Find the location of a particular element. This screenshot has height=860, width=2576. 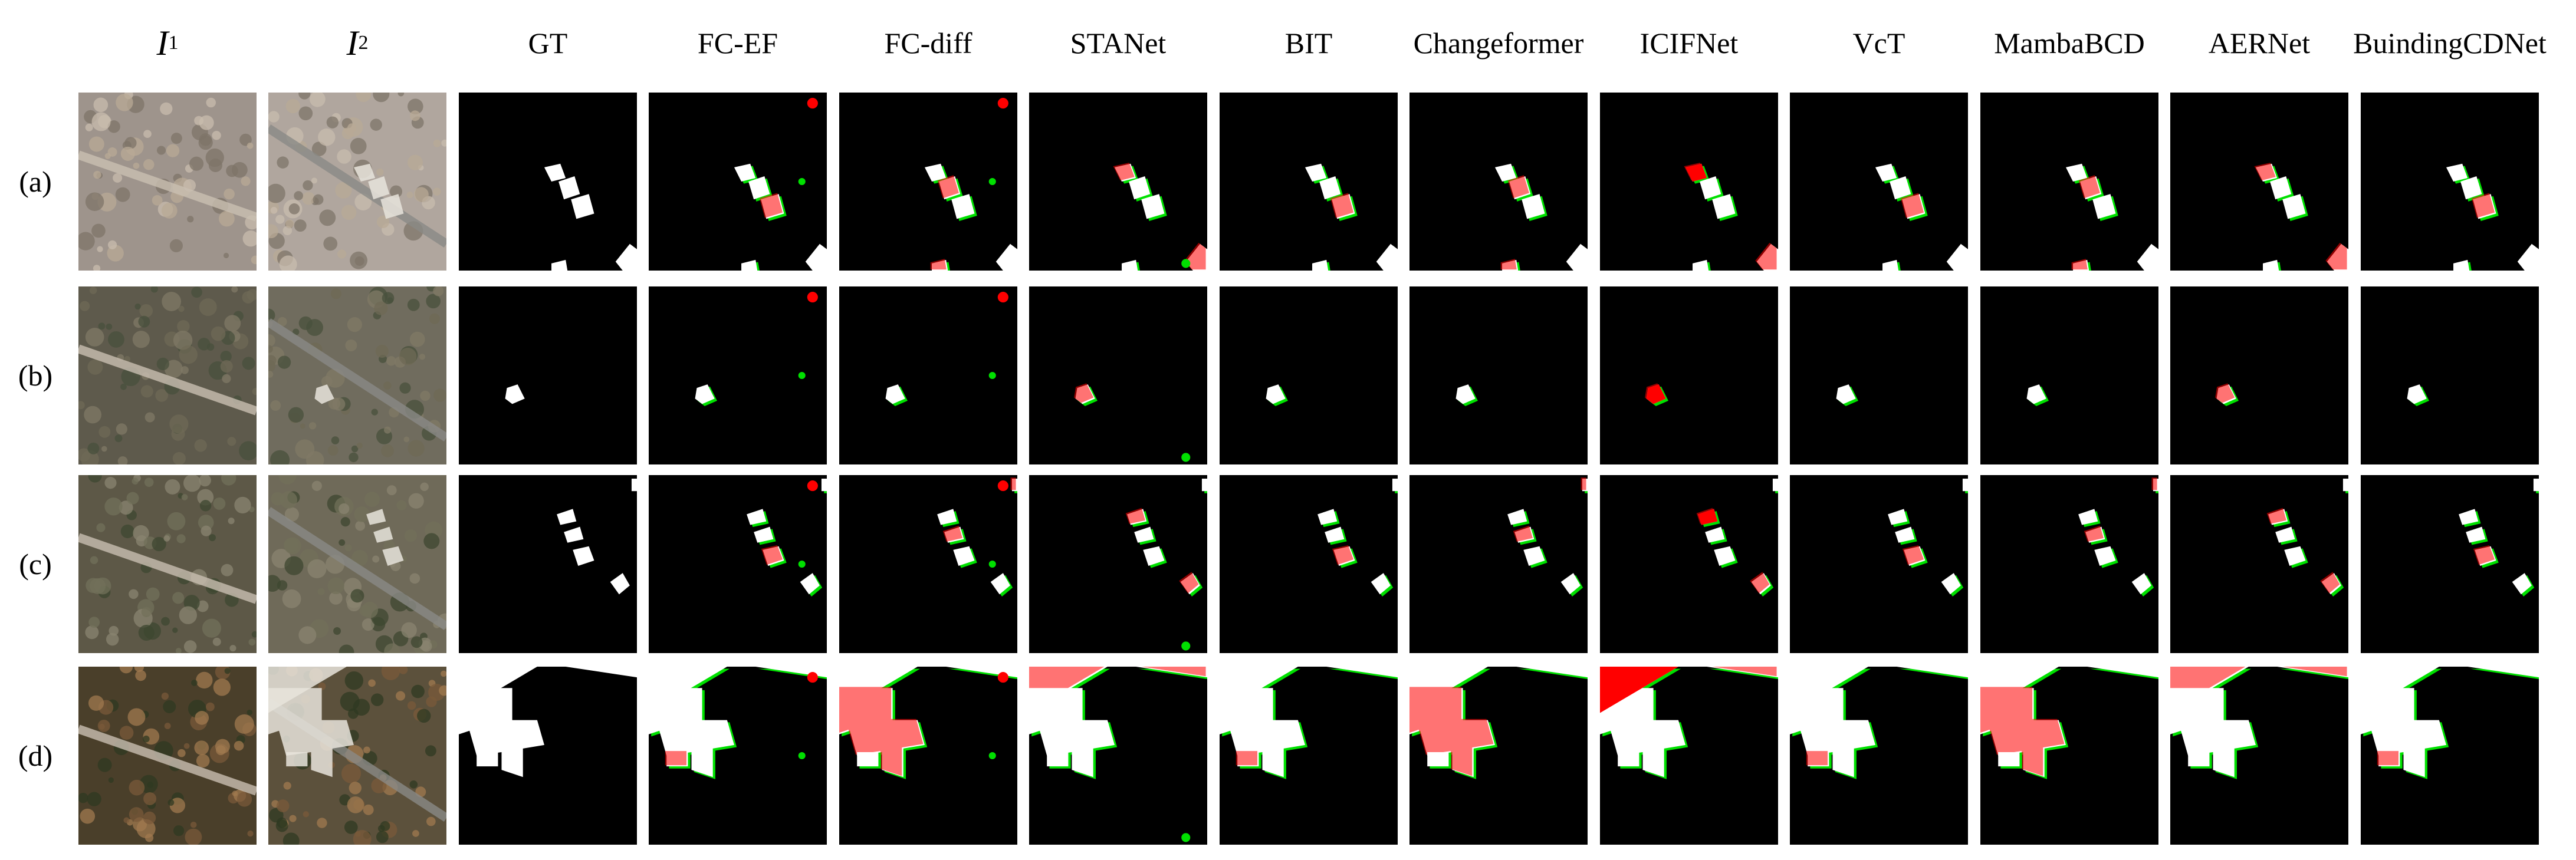

tile-b-bit is located at coordinates (1309, 375).